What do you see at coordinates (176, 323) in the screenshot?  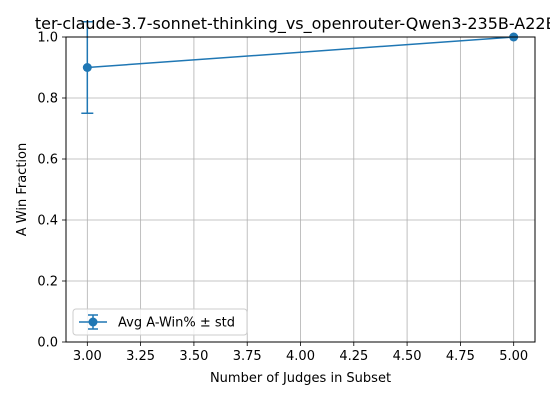 I see `legend-label: Avg A-Win% ± std` at bounding box center [176, 323].